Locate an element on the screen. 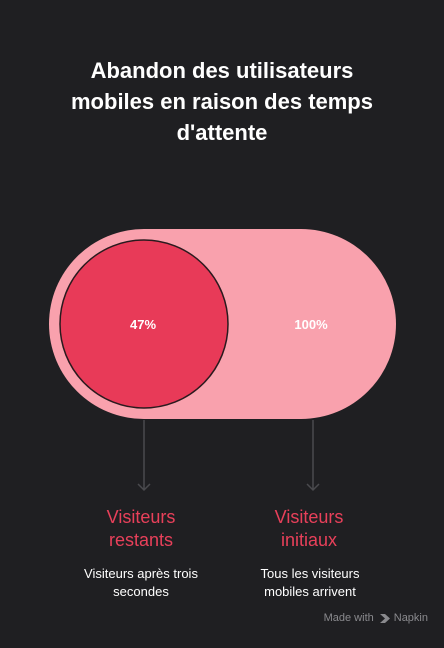 This screenshot has width=444, height=648. arrow-inner is located at coordinates (144, 456).